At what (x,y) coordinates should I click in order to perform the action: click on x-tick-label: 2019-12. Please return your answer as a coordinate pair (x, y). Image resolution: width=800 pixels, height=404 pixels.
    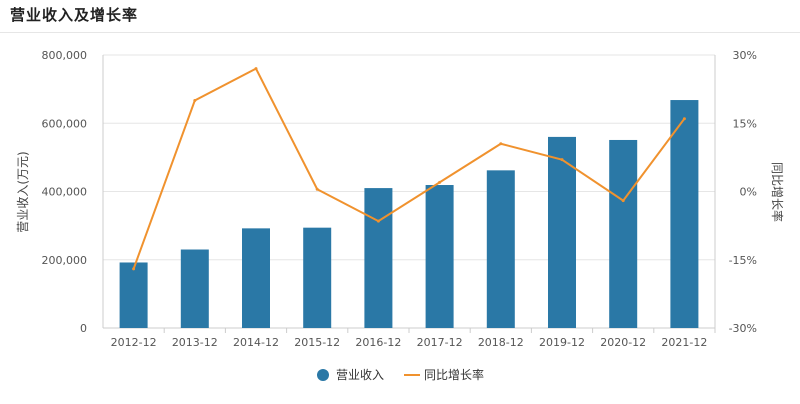
    Looking at the image, I should click on (562, 342).